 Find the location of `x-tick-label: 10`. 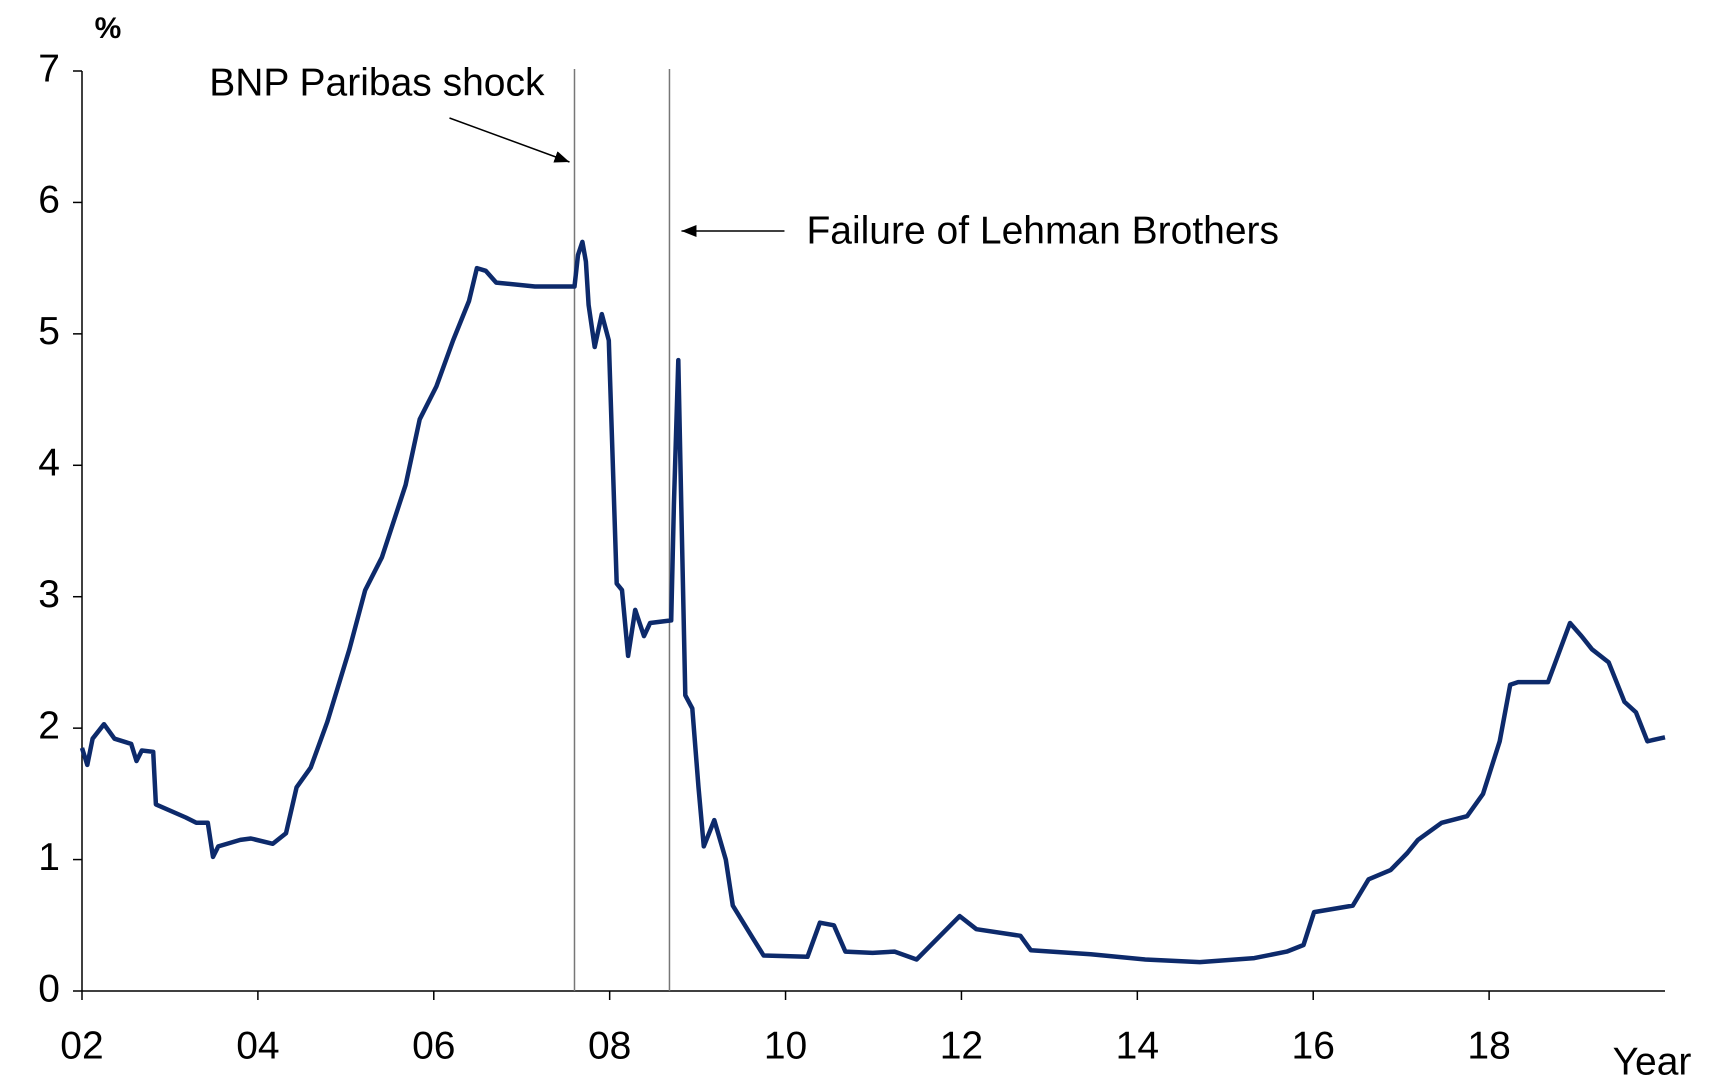

x-tick-label: 10 is located at coordinates (785, 1045).